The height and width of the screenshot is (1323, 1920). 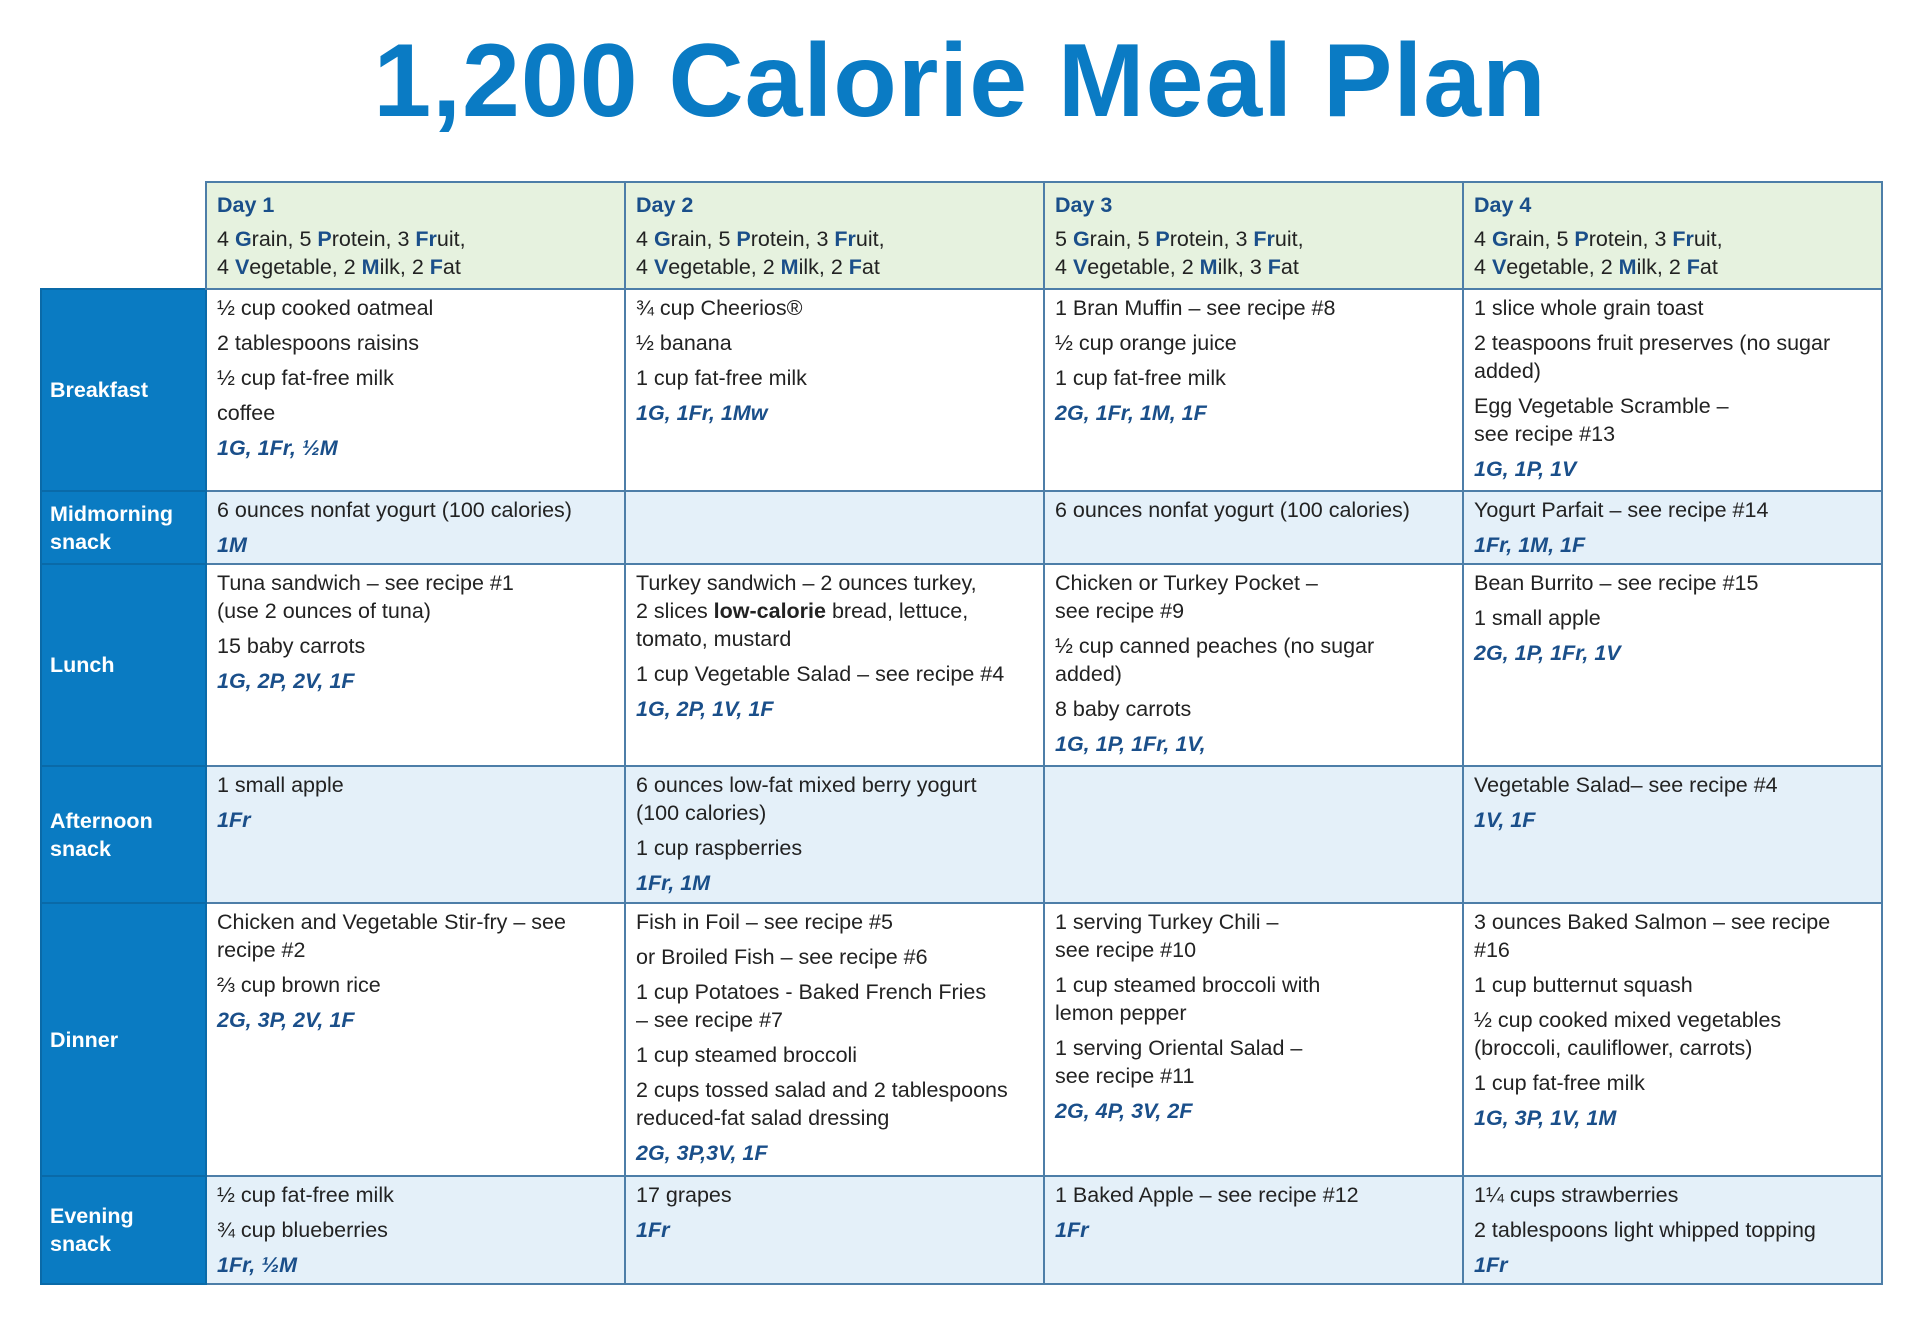 What do you see at coordinates (684, 1195) in the screenshot?
I see `food-item: 17 grapes` at bounding box center [684, 1195].